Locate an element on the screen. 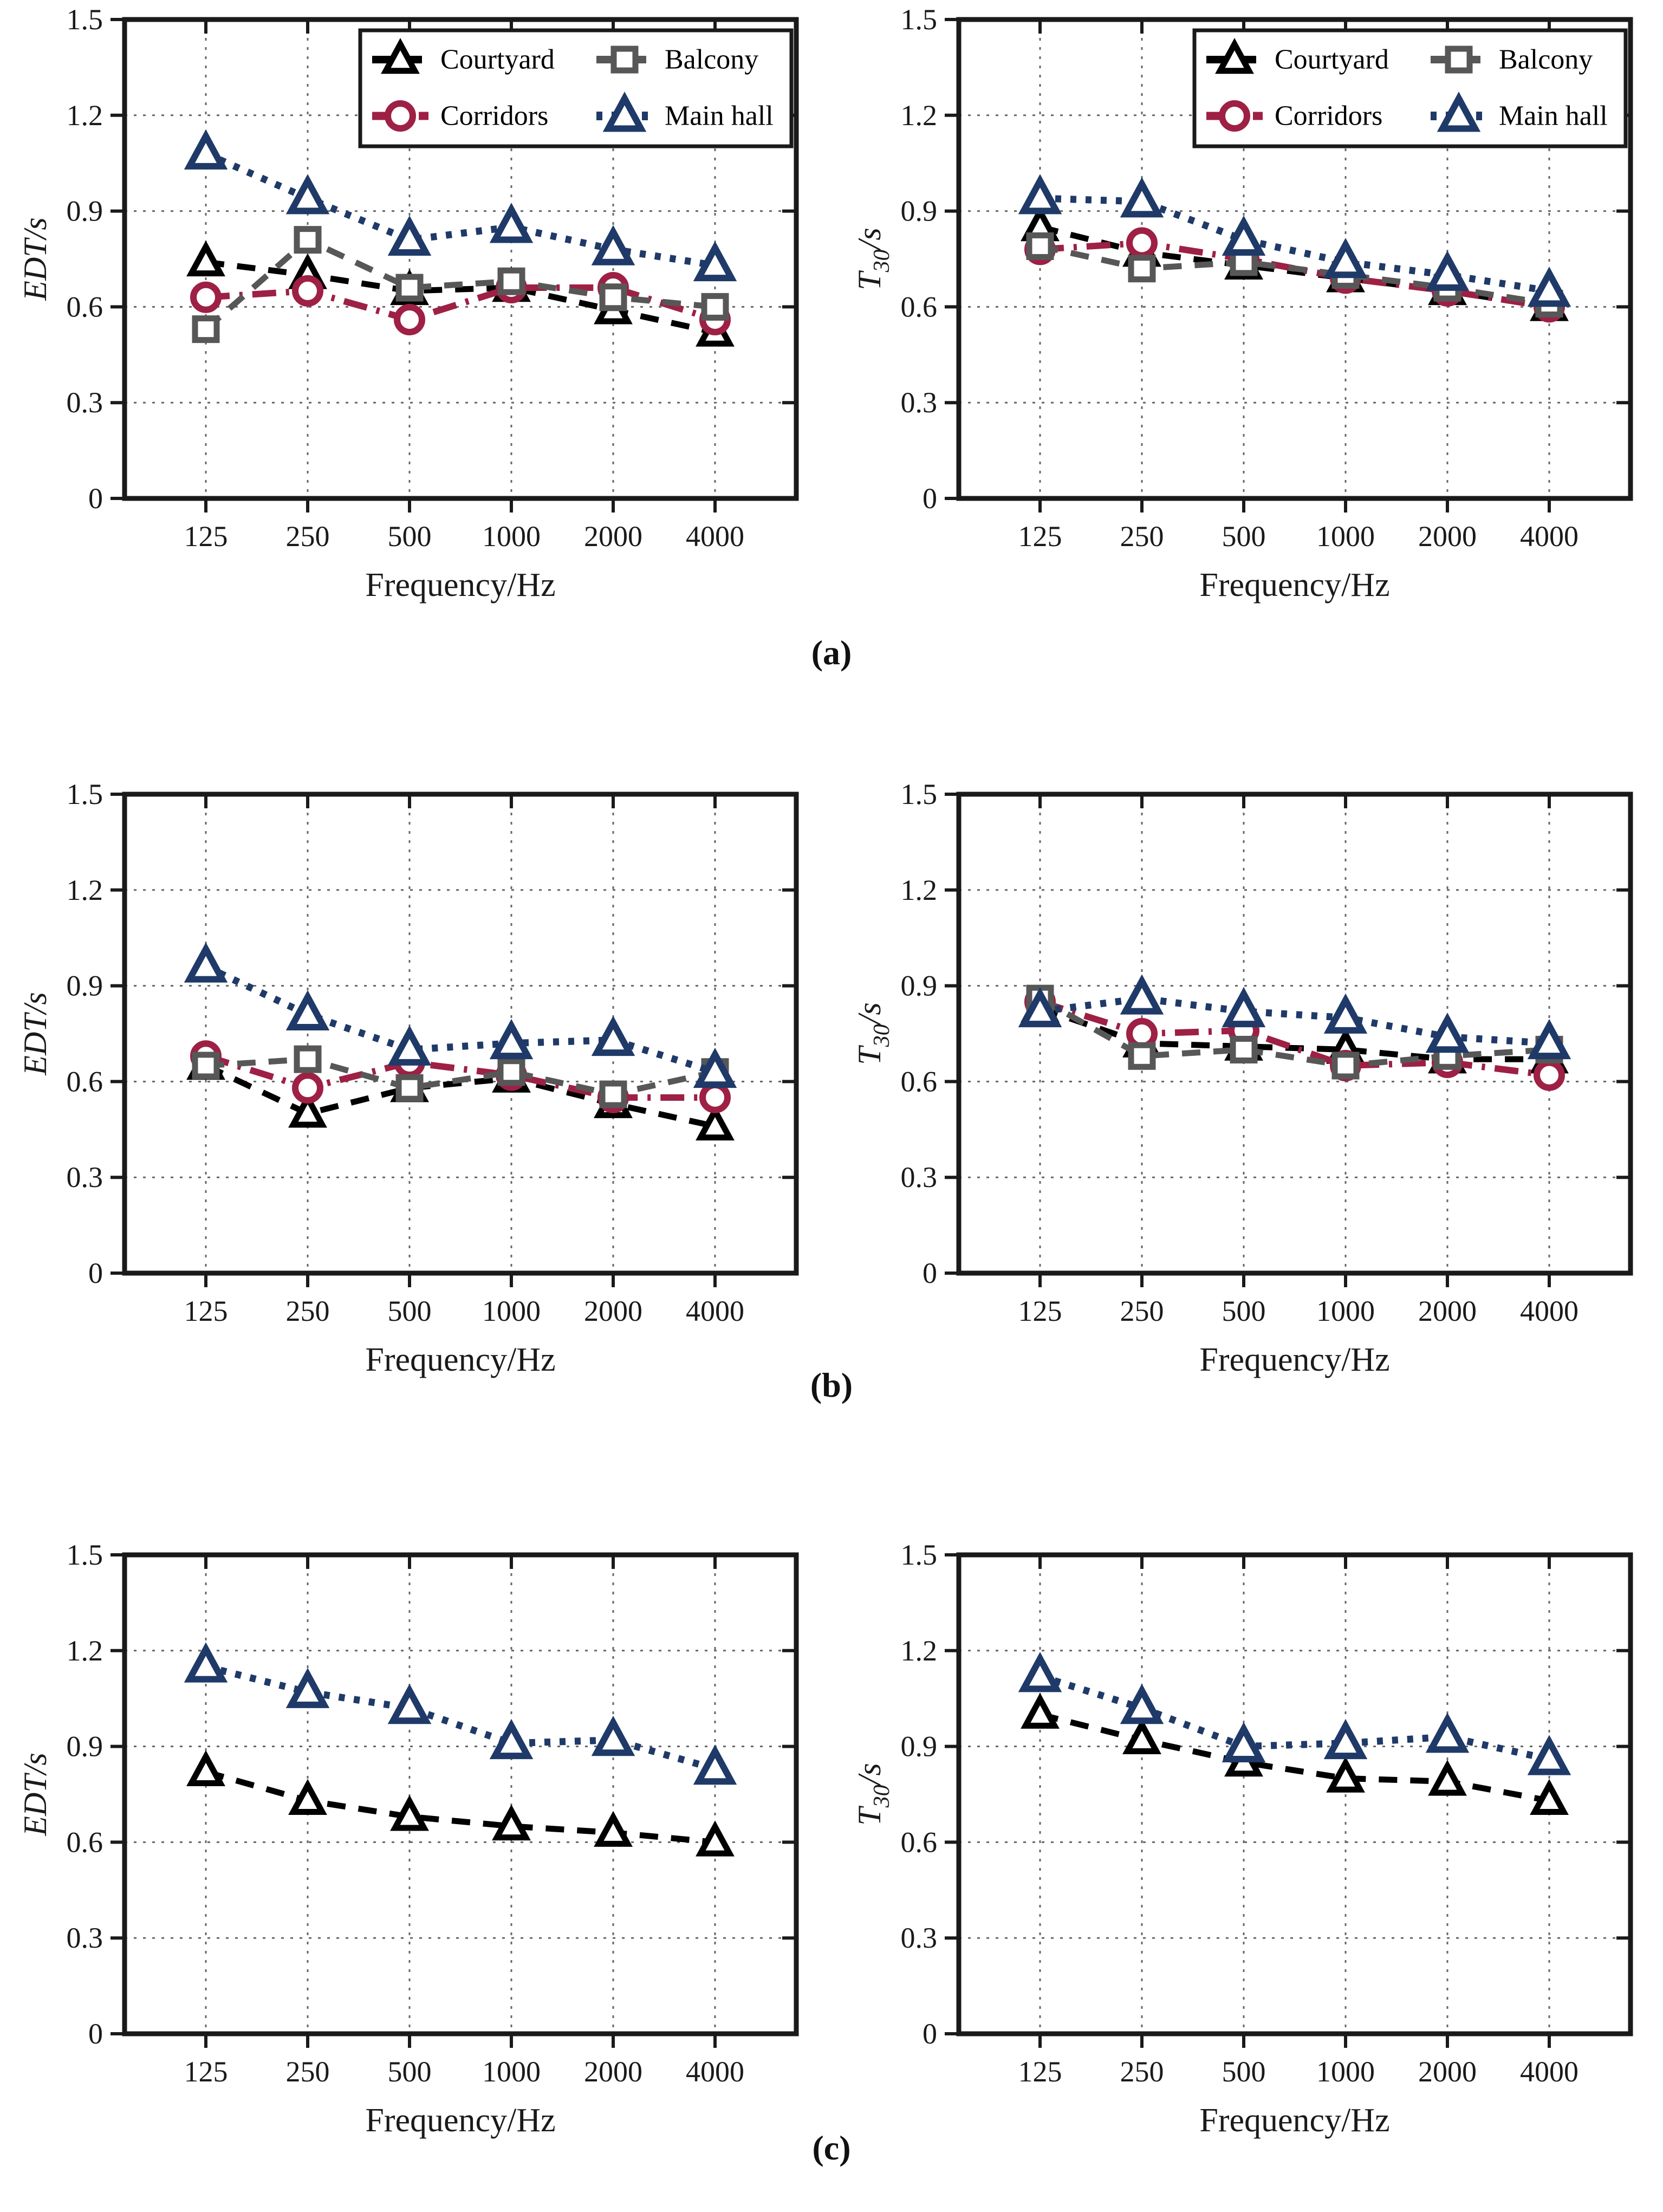 The image size is (1663, 2212). x-tick-label: 4000 is located at coordinates (1549, 2071).